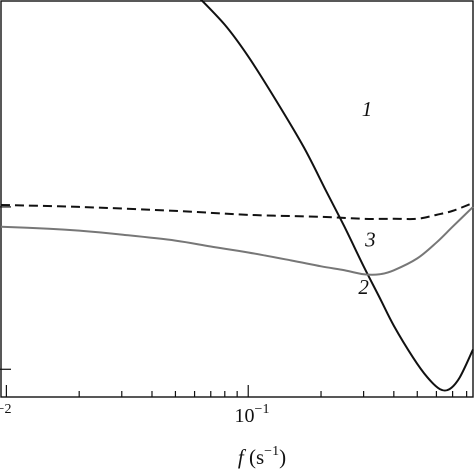  I want to click on x-tick-label-1e-1: 10−1, so click(252, 414).